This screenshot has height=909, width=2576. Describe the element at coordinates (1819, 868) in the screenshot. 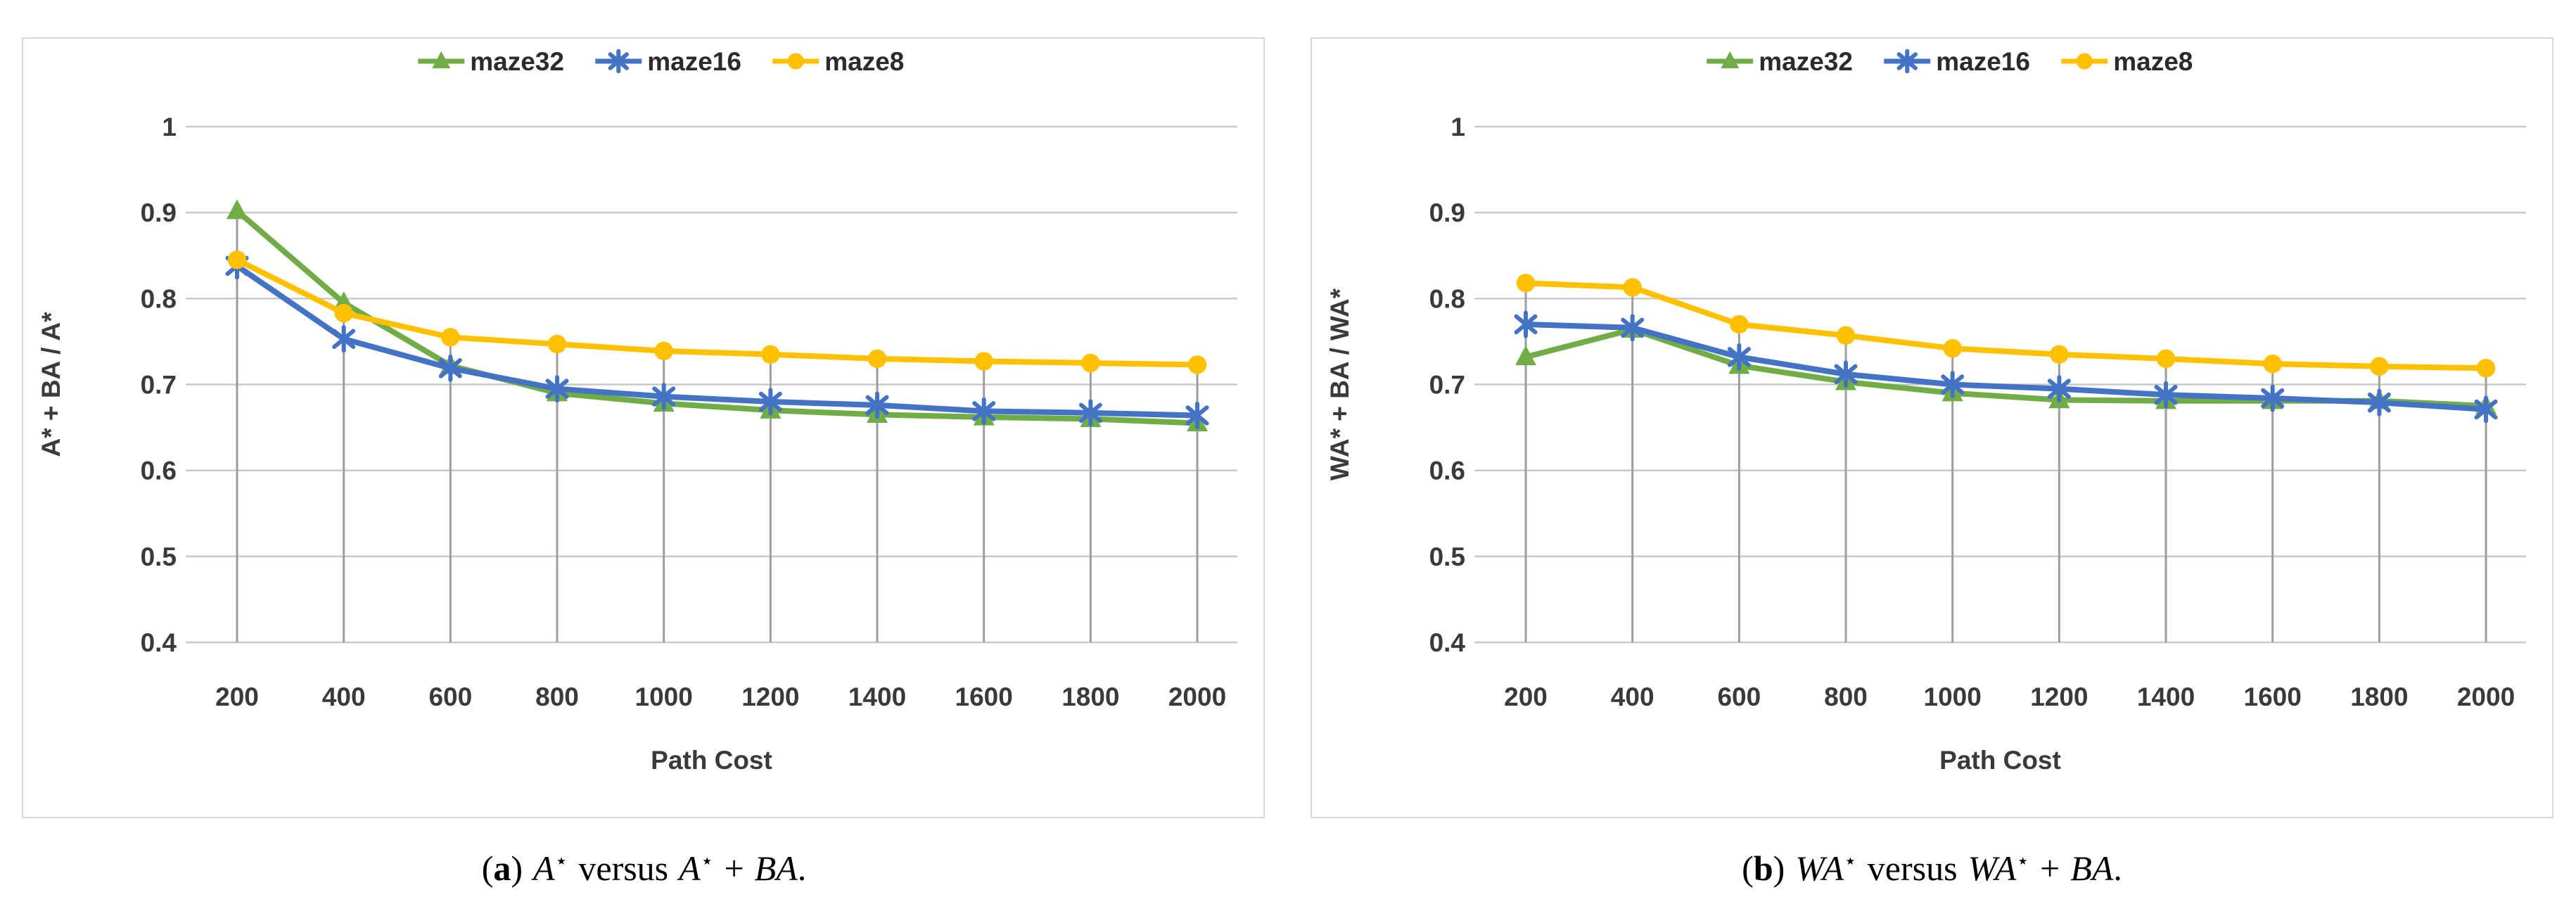

I see `caption-b-term1: WA` at that location.